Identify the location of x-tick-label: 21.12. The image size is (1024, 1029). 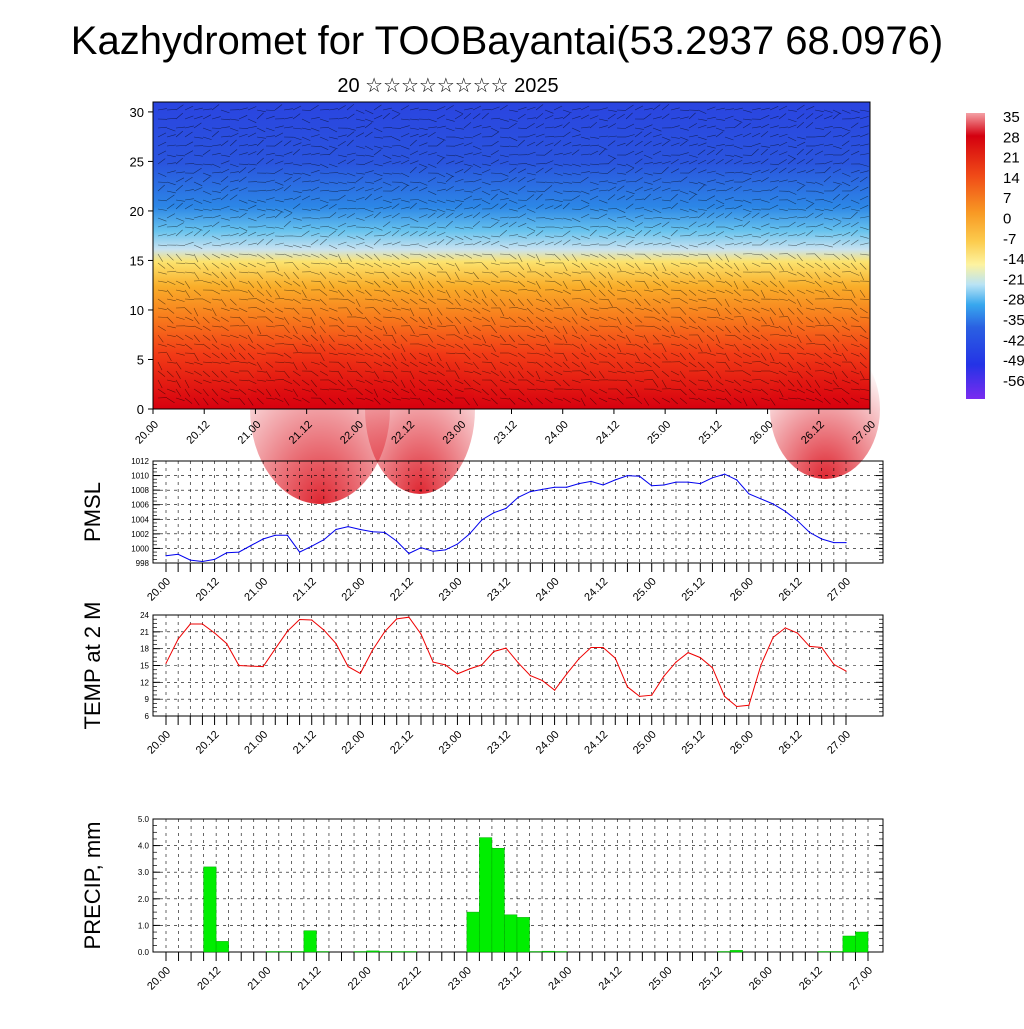
(310, 979).